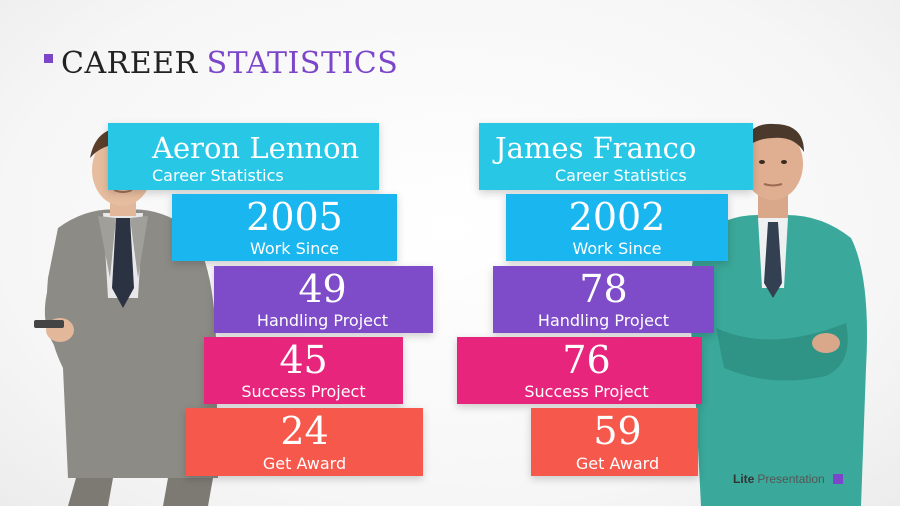  Describe the element at coordinates (303, 360) in the screenshot. I see `left-success-project-value: 45` at that location.